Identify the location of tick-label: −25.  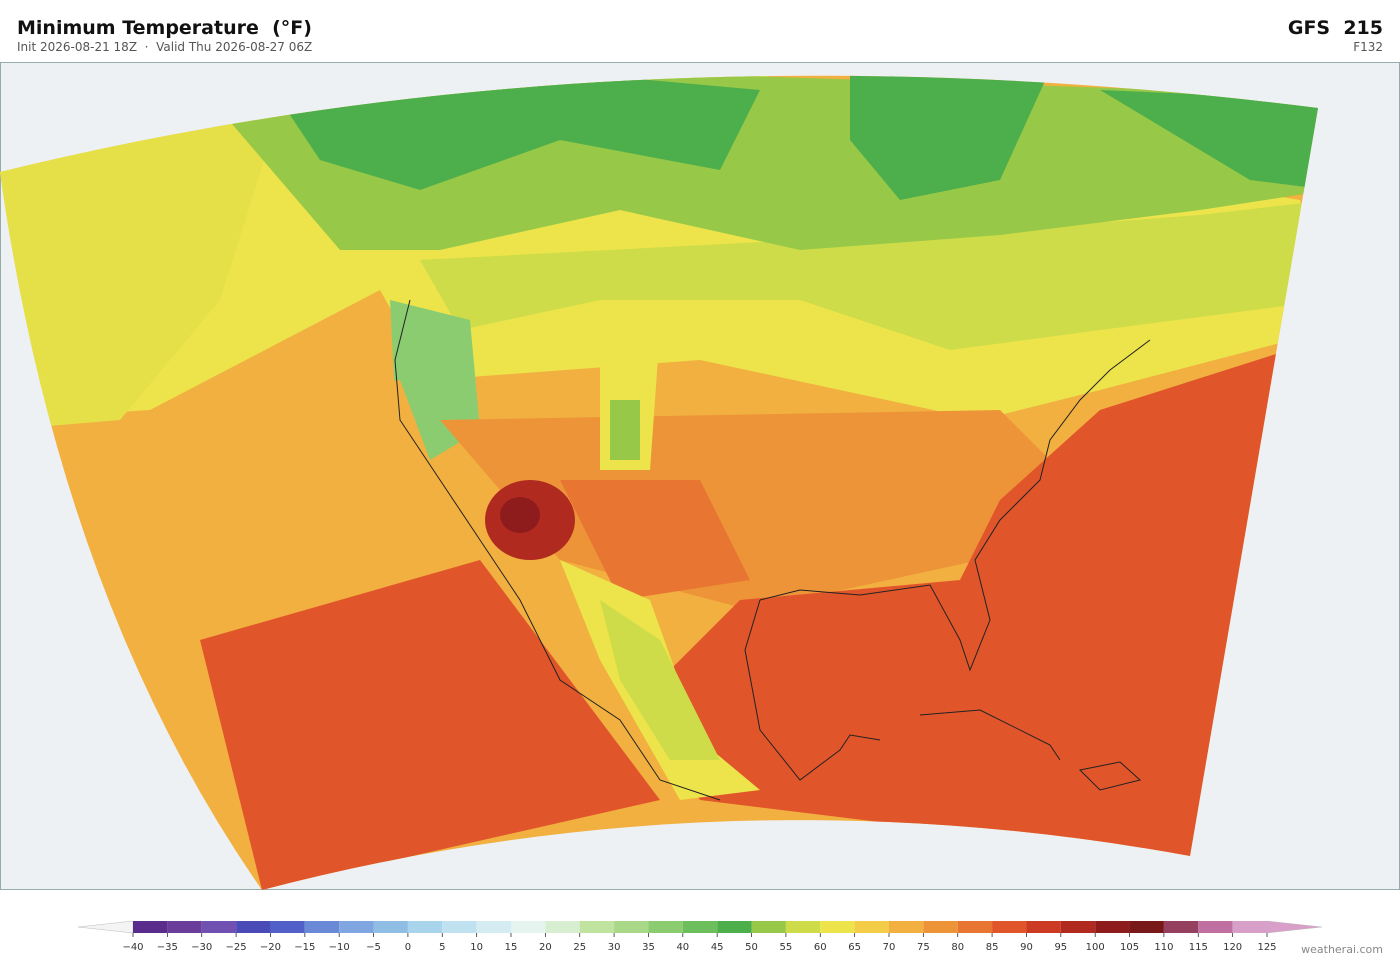
(236, 947).